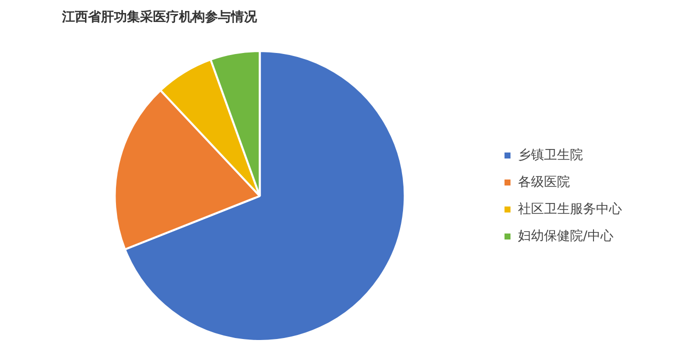 This screenshot has width=692, height=356. Describe the element at coordinates (550, 155) in the screenshot. I see `legend-label: 乡镇卫生院` at that location.